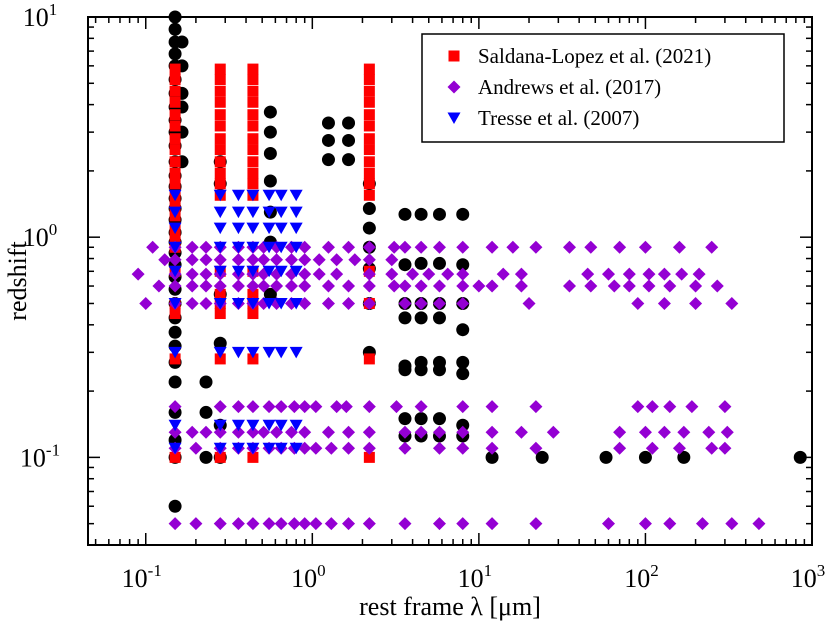  Describe the element at coordinates (558, 118) in the screenshot. I see `legend-label: Tresse et al. (2007)` at that location.